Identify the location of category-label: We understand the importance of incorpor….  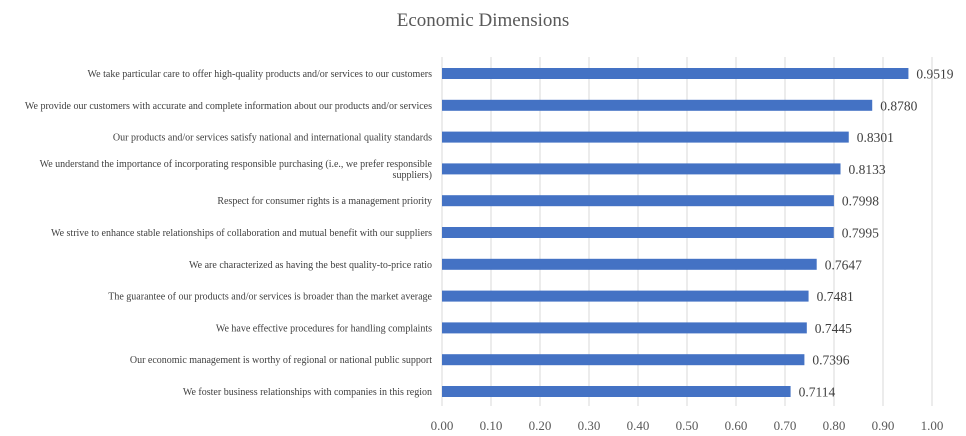
(236, 170).